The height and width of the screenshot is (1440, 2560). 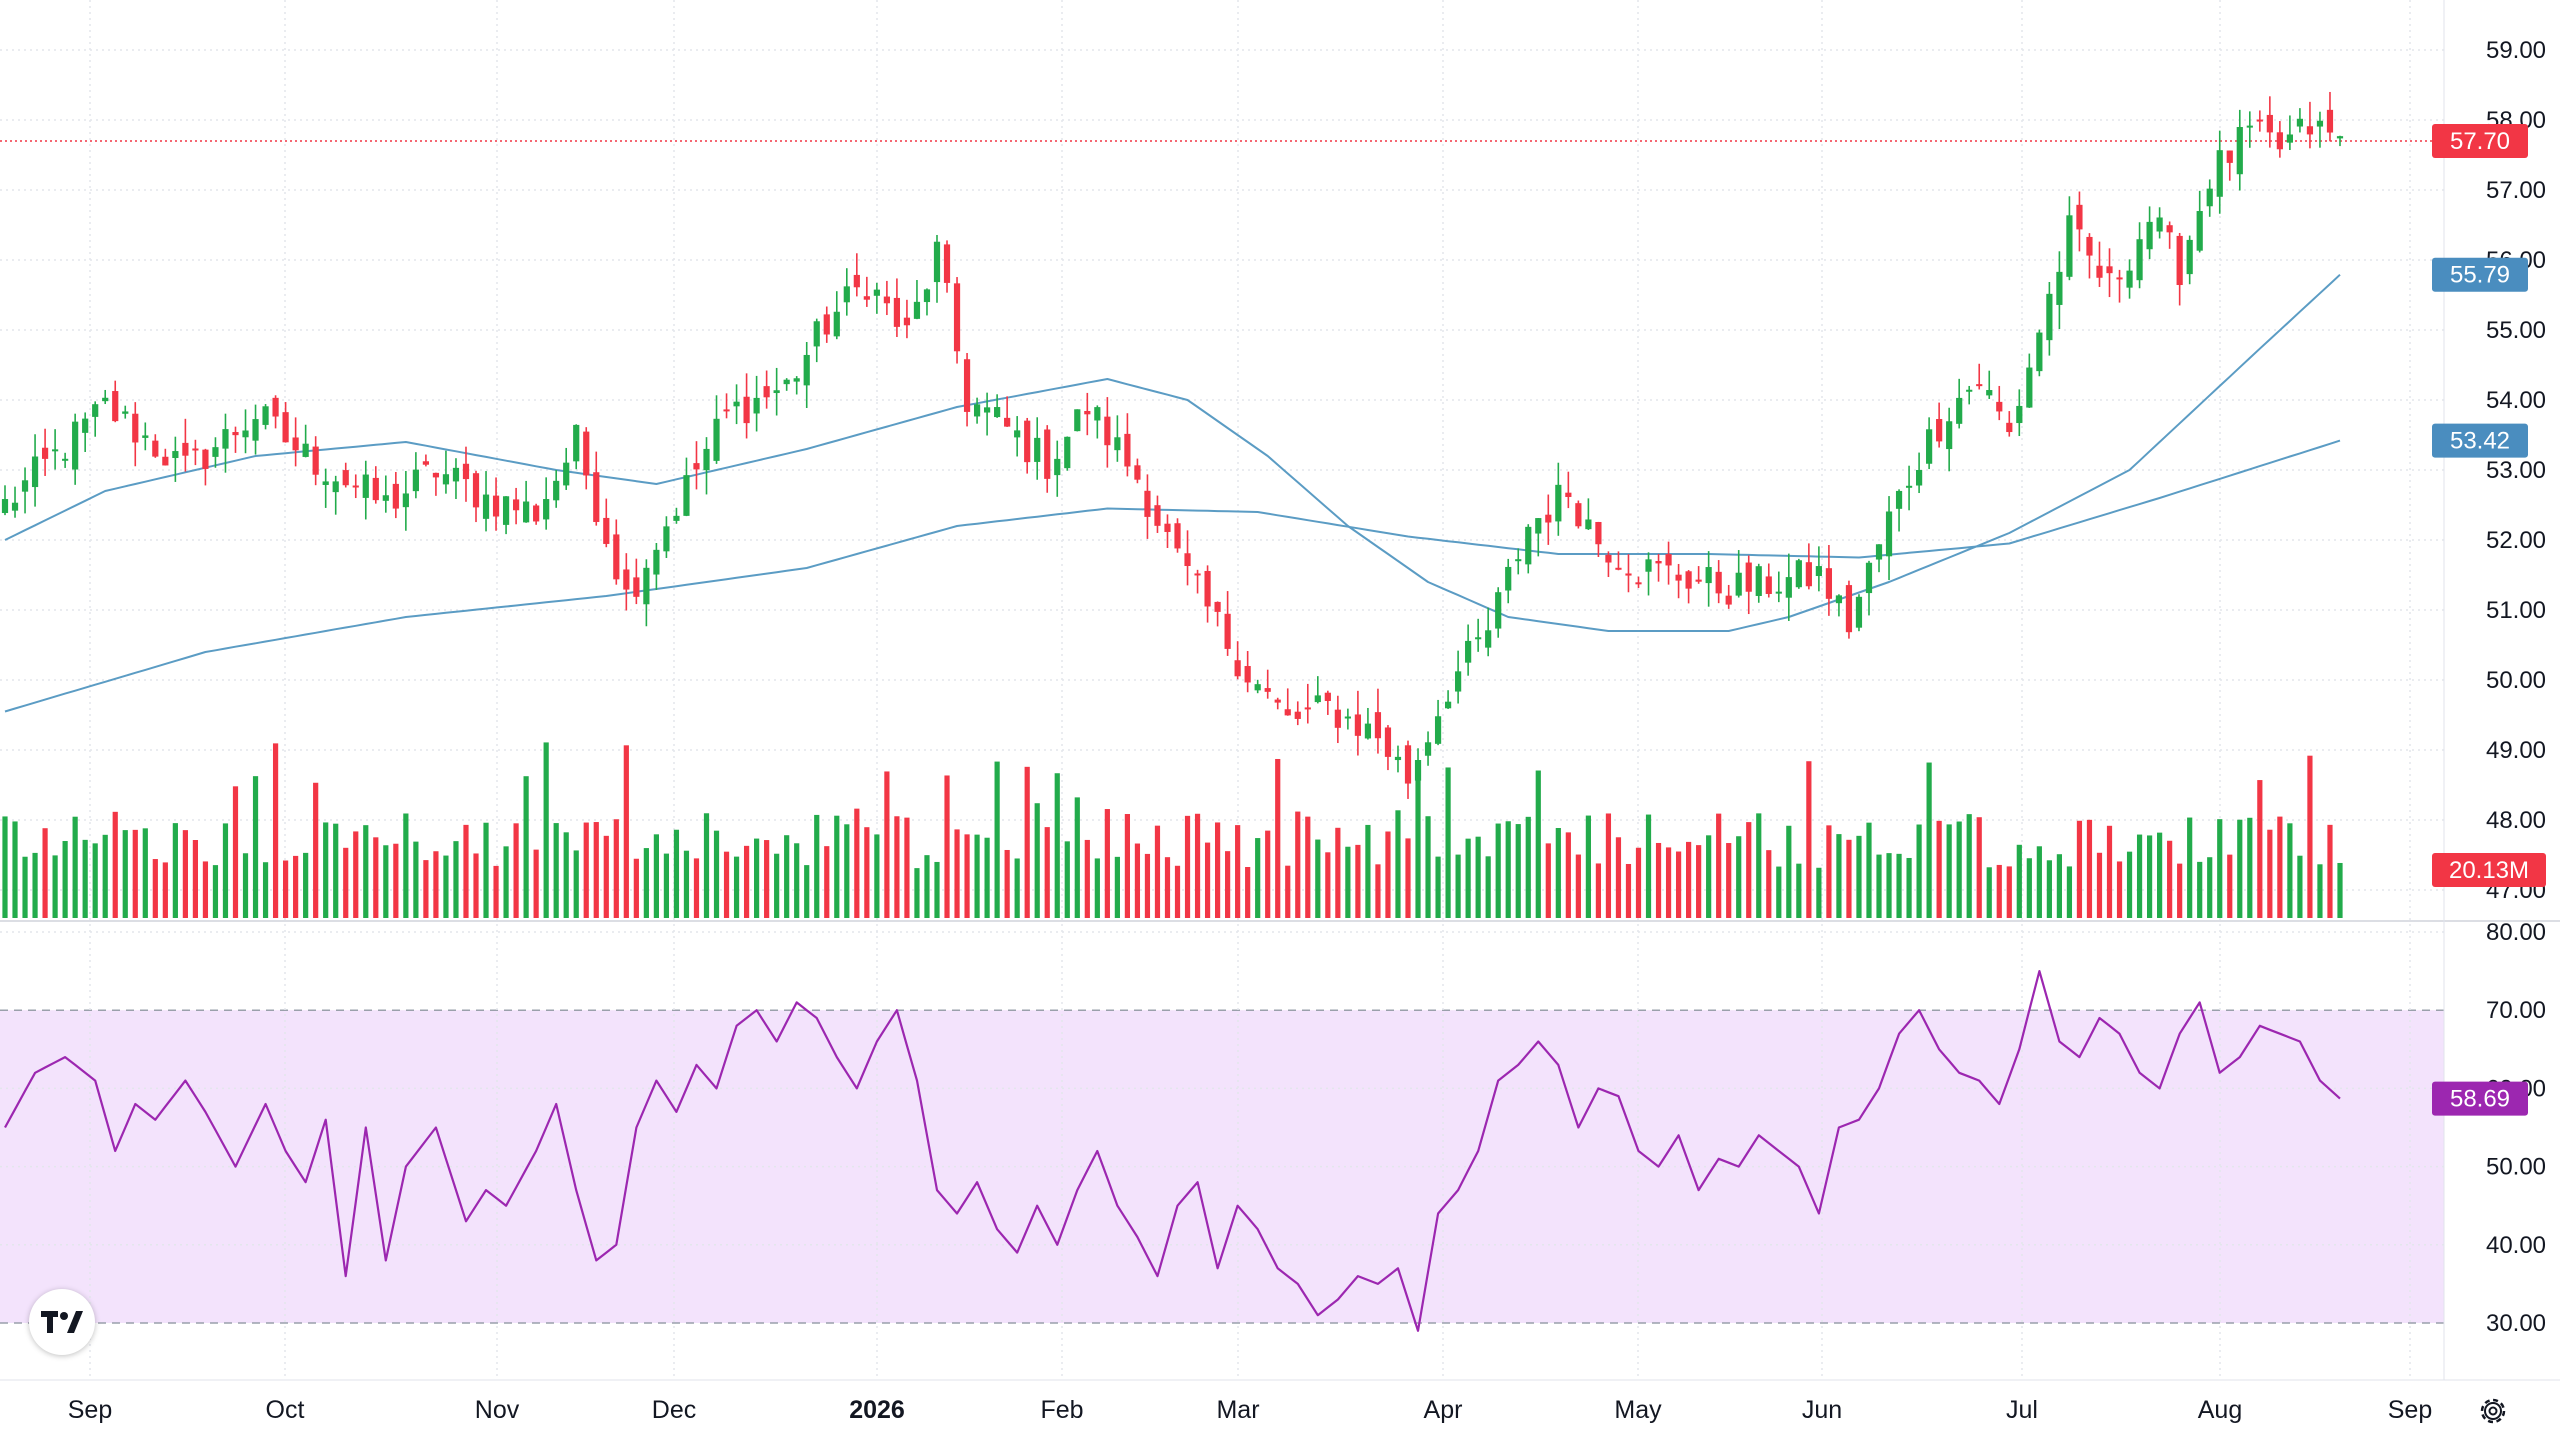 I want to click on gear-icon, so click(x=2493, y=1411).